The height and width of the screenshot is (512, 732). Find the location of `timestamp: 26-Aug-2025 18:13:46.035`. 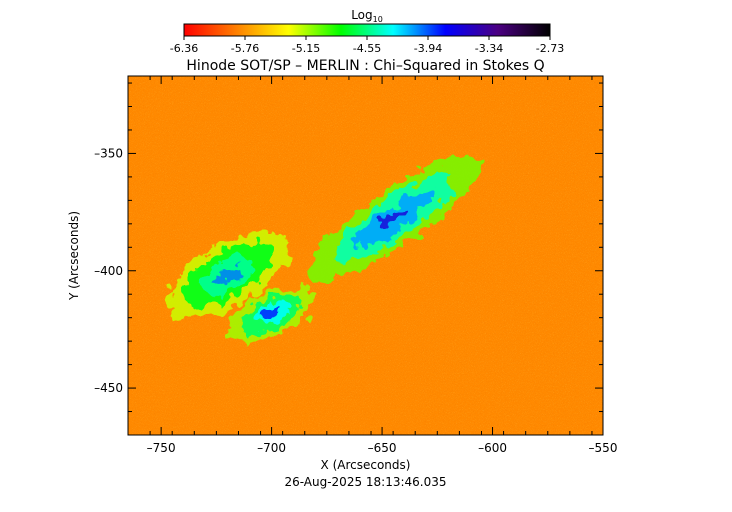

timestamp: 26-Aug-2025 18:13:46.035 is located at coordinates (365, 482).